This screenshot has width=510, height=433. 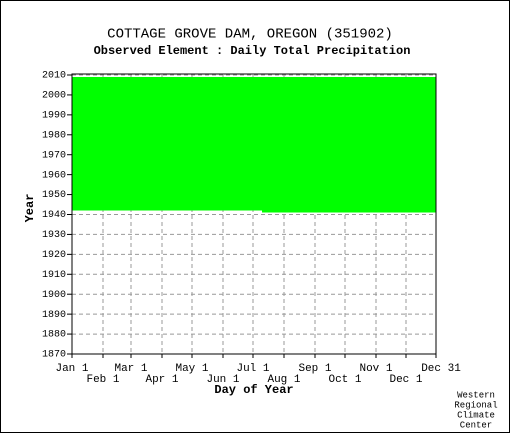 I want to click on credit-line: Regional, so click(x=475, y=405).